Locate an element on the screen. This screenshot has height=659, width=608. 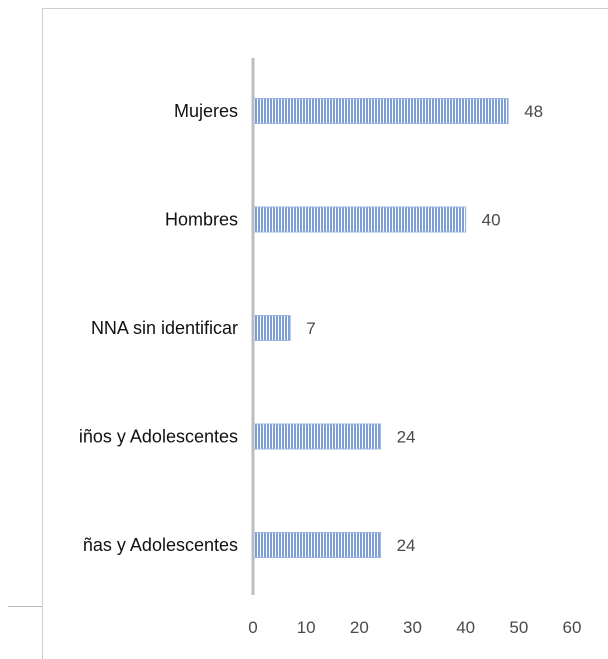
x-tick-label: 50 is located at coordinates (518, 627).